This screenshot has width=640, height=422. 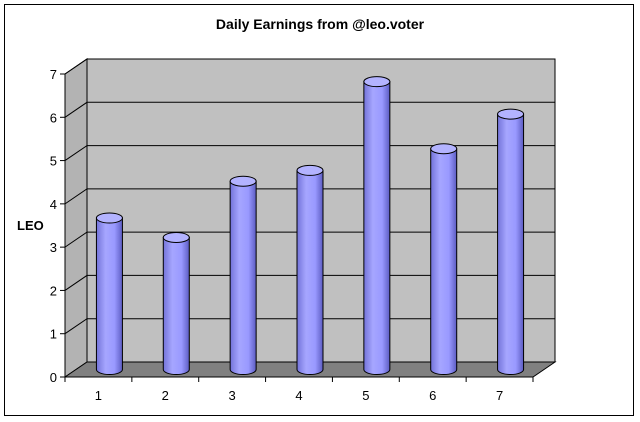 What do you see at coordinates (53, 161) in the screenshot?
I see `y-tick-label: 5` at bounding box center [53, 161].